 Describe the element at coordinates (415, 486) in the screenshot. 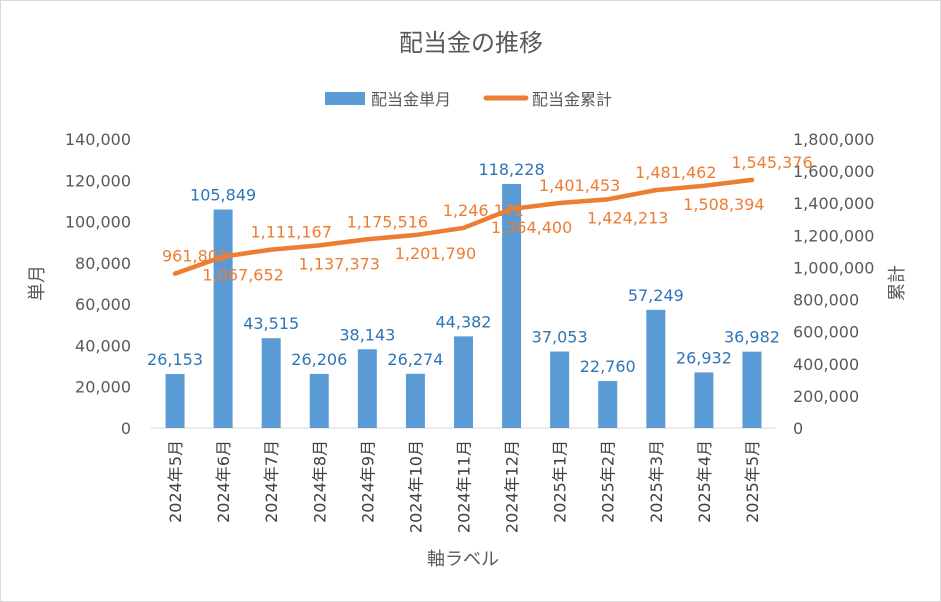

I see `x-category-label: 2024年10月` at that location.